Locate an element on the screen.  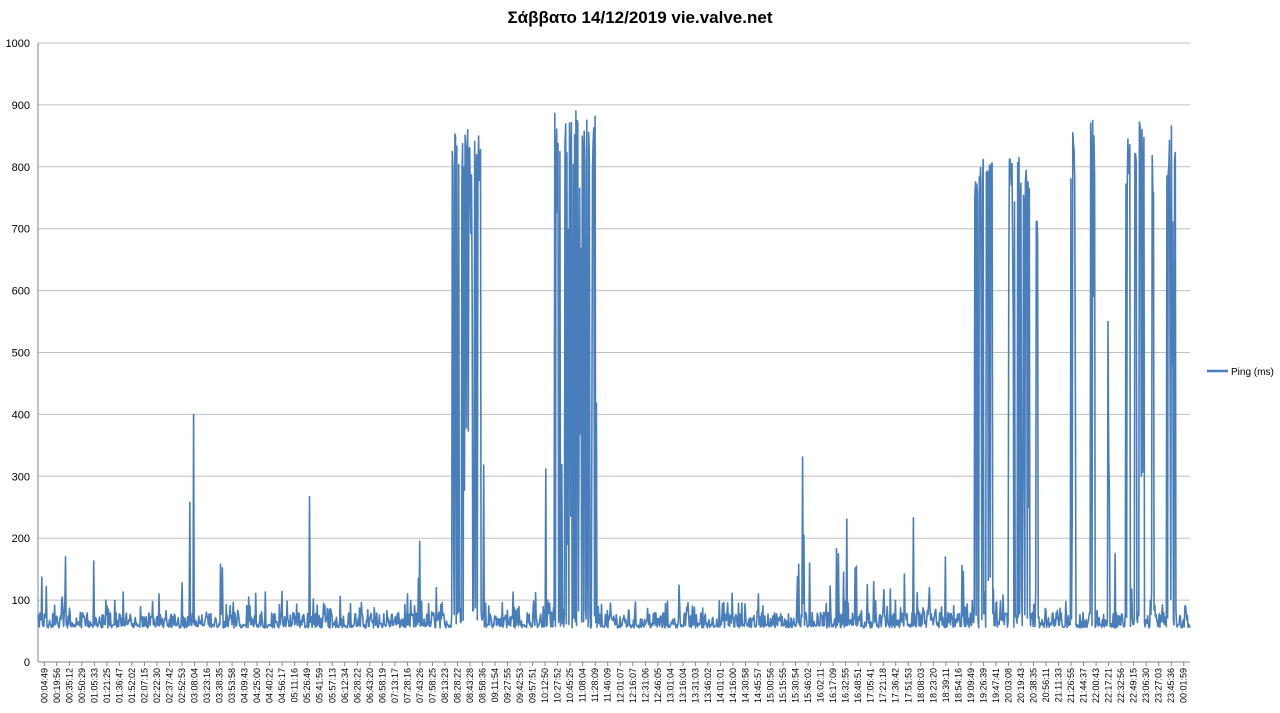
x-tick-label: 22:17:21 is located at coordinates (1109, 685).